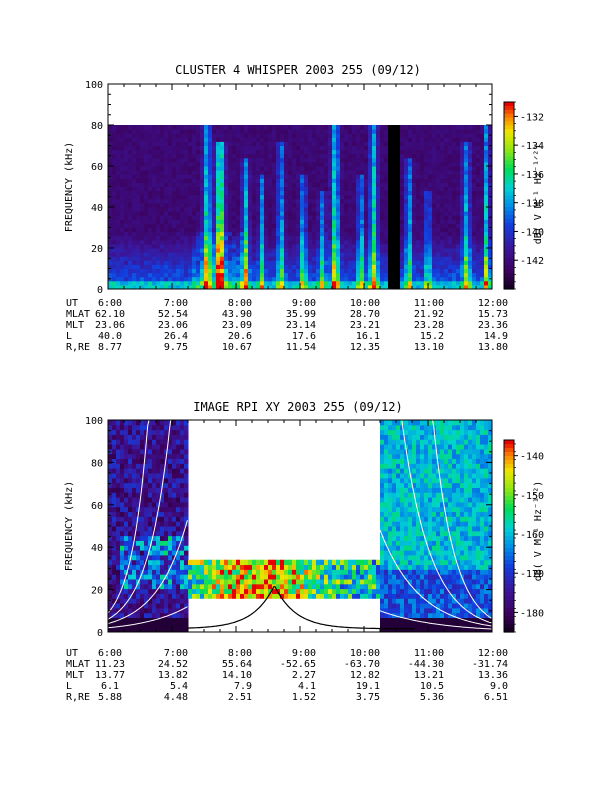 The image size is (600, 800). What do you see at coordinates (532, 204) in the screenshot?
I see `colorbar-tick-label: -138` at bounding box center [532, 204].